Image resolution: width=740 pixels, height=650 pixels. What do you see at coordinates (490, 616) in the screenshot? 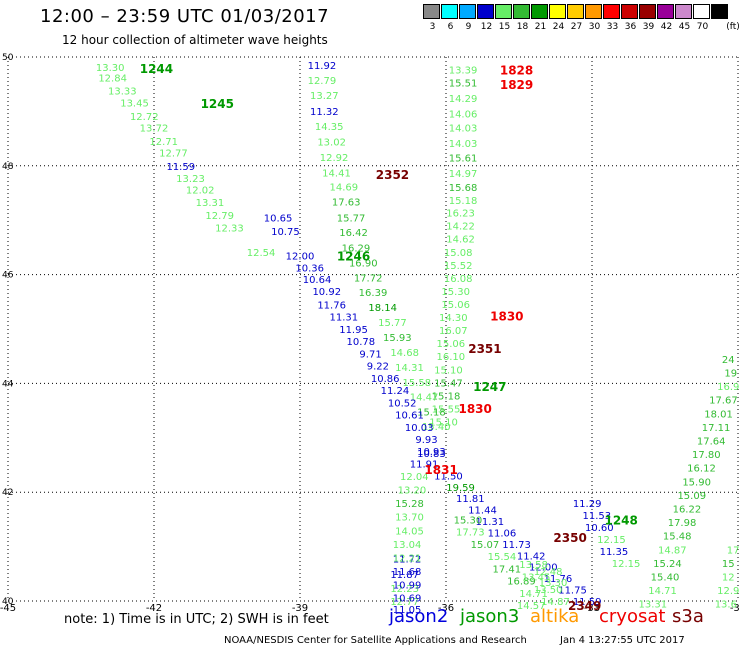
I see `legend-item-jason3: jason3` at bounding box center [490, 616].